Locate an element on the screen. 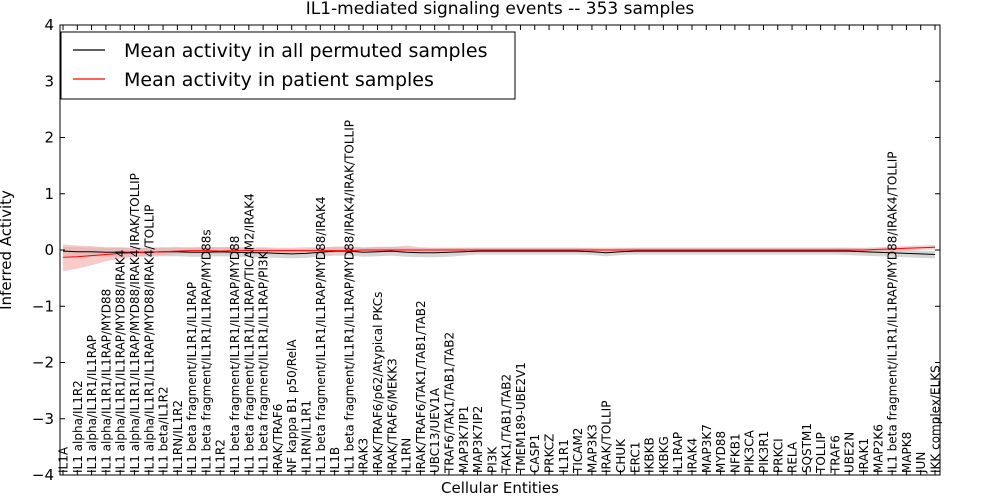  x-tick-label: IRAK/TRAF6 is located at coordinates (278, 438).